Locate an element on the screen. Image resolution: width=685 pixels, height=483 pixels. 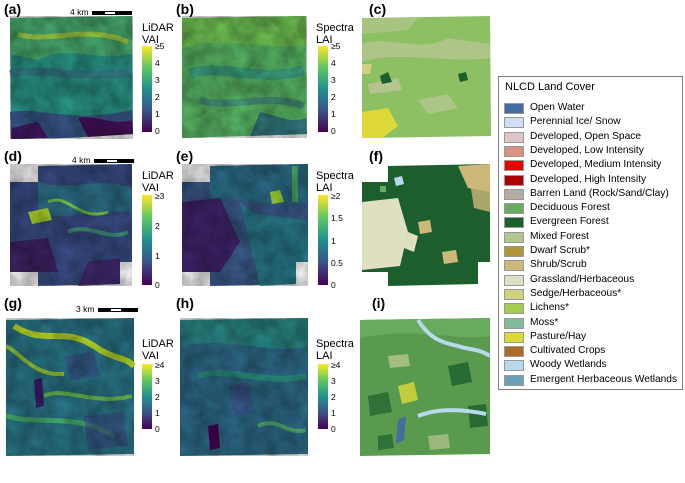
legend-item: Deciduous Forest is located at coordinates (594, 208).